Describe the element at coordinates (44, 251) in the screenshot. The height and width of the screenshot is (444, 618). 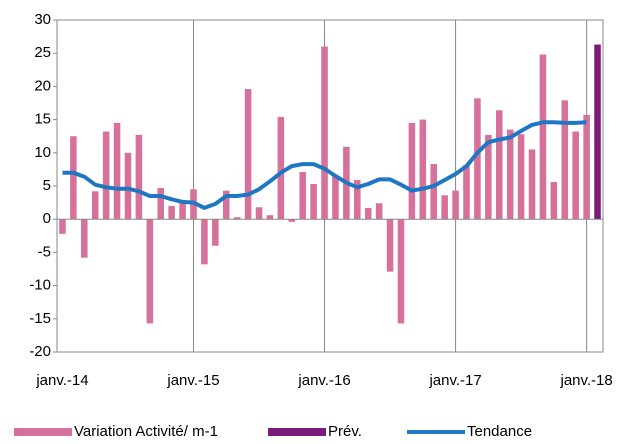
I see `y-tick-label: -5` at that location.